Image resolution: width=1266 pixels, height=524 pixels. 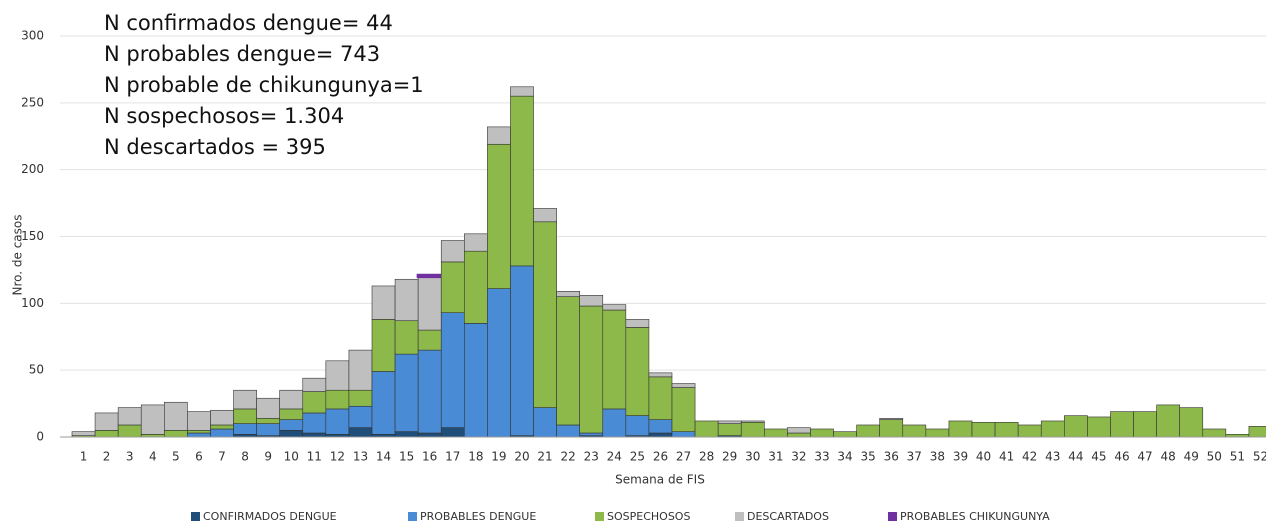 I want to click on y-tick-label: 150, so click(x=32, y=236).